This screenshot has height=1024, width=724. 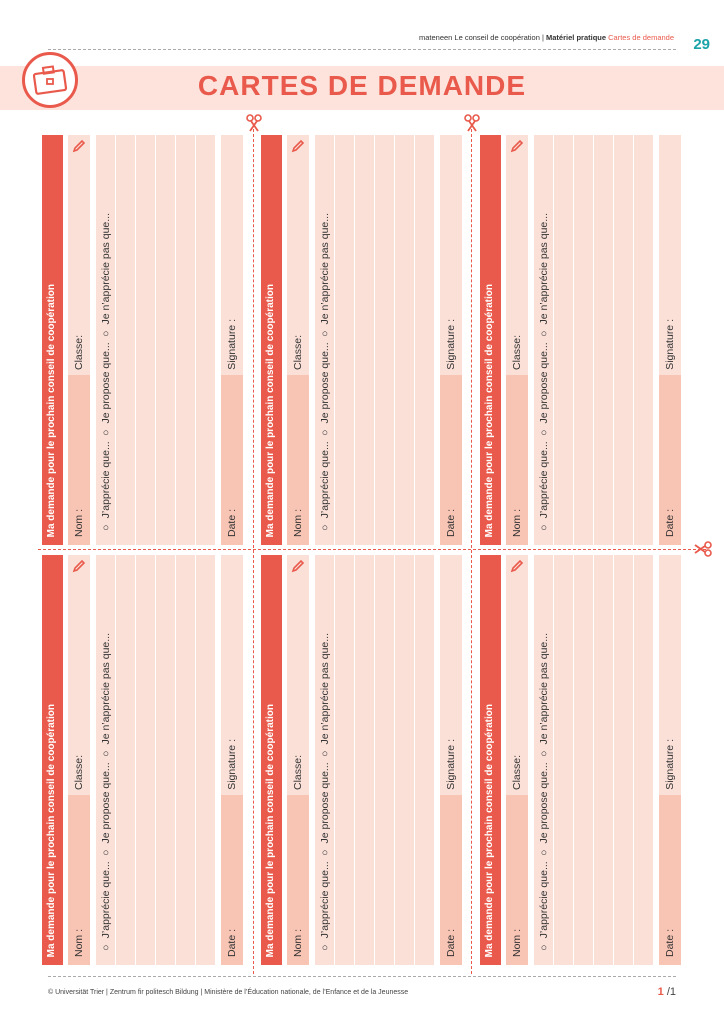 What do you see at coordinates (576, 37) in the screenshot?
I see `section-label: Matériel pratique` at bounding box center [576, 37].